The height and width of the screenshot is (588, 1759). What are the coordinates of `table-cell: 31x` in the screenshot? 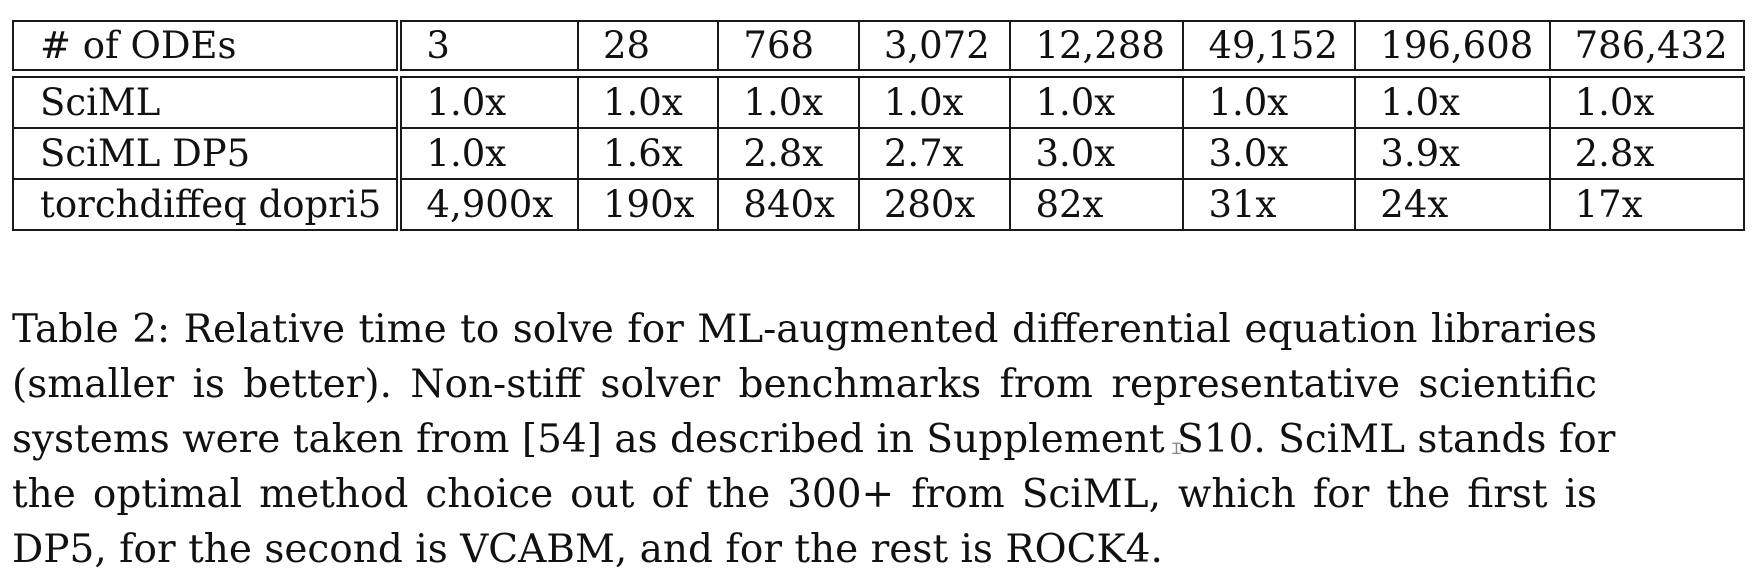 It's located at (1269, 204).